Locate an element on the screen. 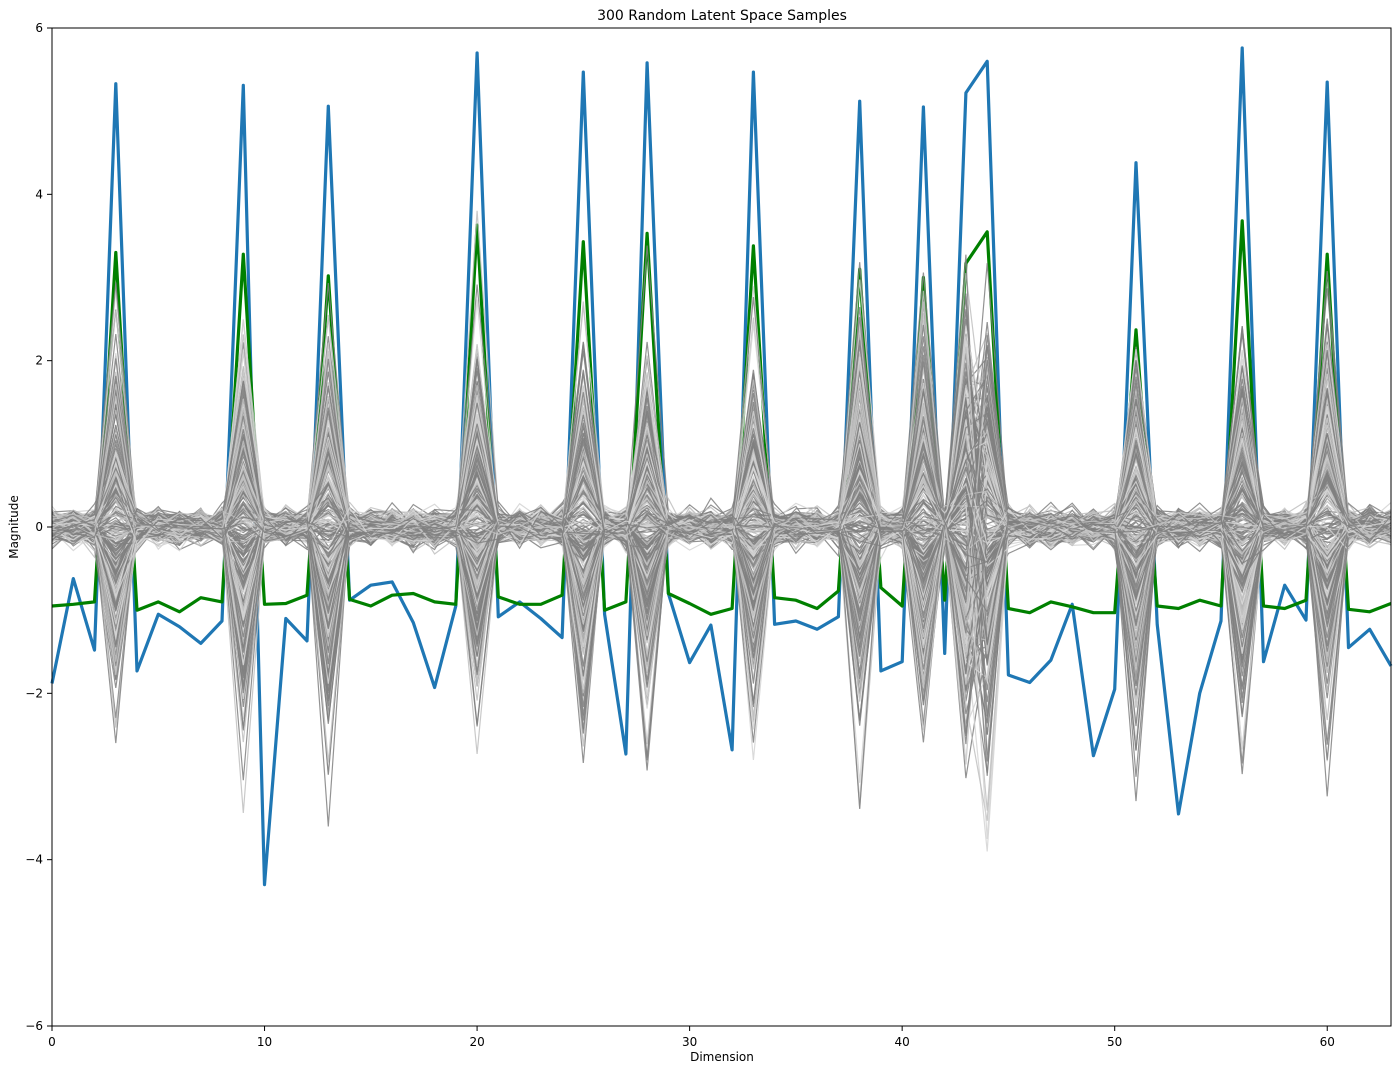 The height and width of the screenshot is (1072, 1400). y-tick-label: 6 is located at coordinates (39, 28).